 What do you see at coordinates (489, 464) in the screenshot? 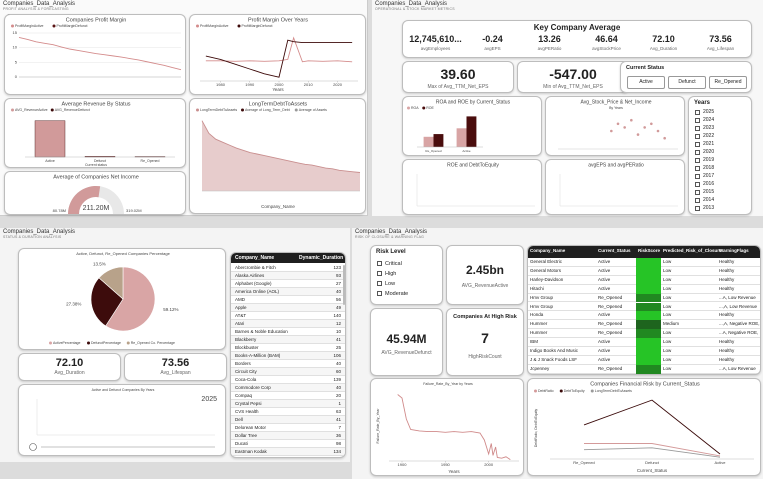
I see `x-tick-label: 2000` at bounding box center [489, 464].